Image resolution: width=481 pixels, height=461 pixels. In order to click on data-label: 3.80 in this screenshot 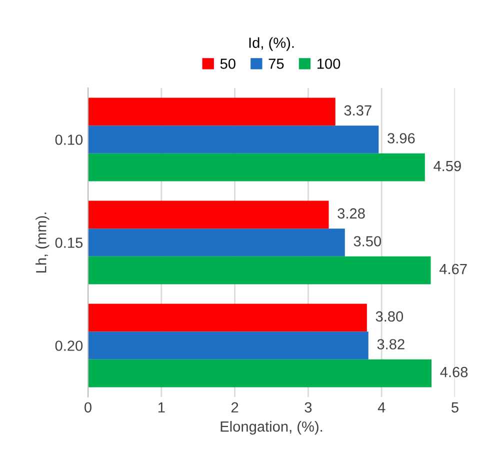, I will do `click(390, 316)`.